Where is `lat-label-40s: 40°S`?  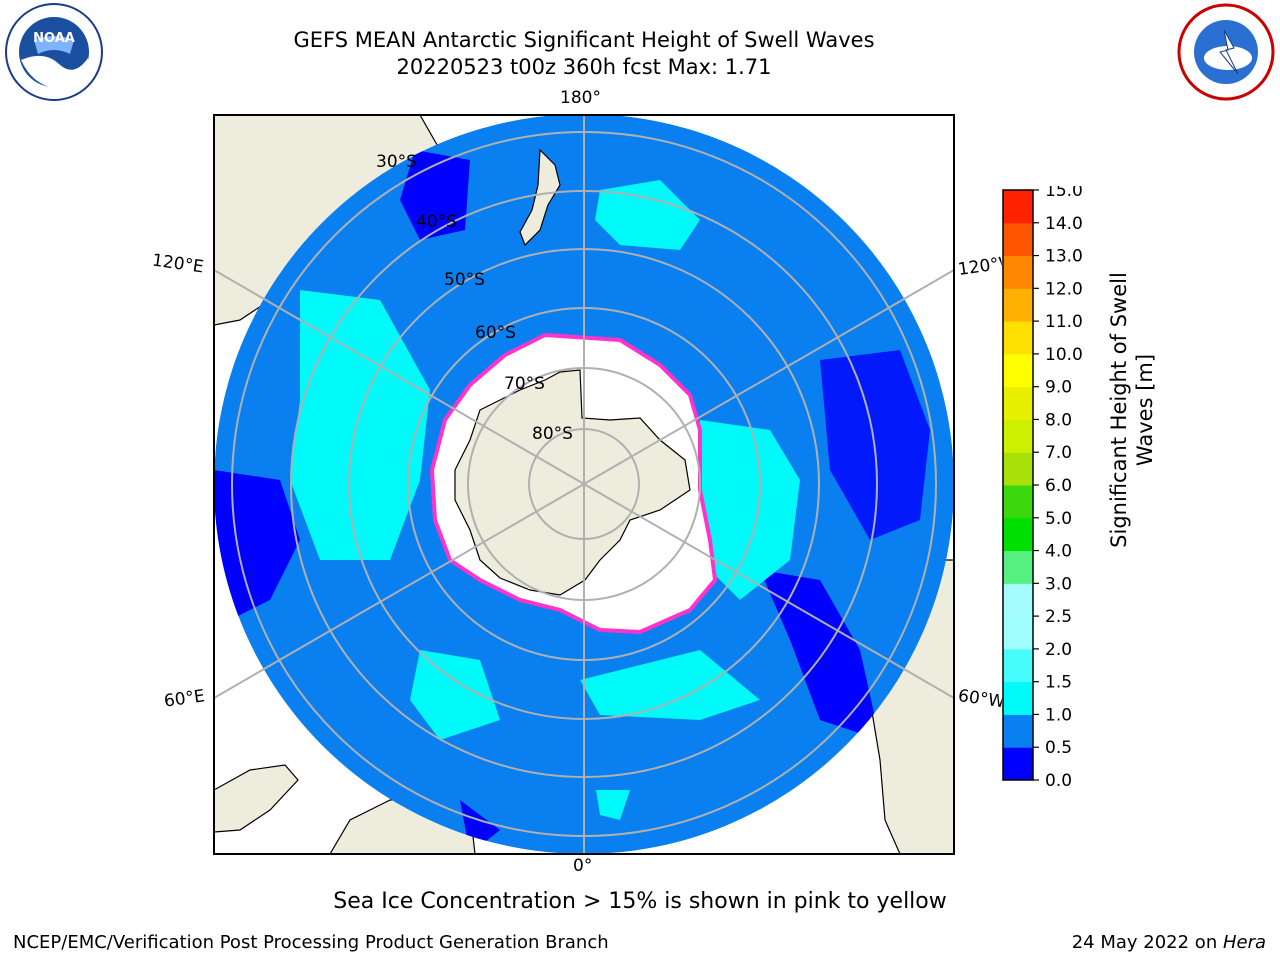
lat-label-40s: 40°S is located at coordinates (436, 222).